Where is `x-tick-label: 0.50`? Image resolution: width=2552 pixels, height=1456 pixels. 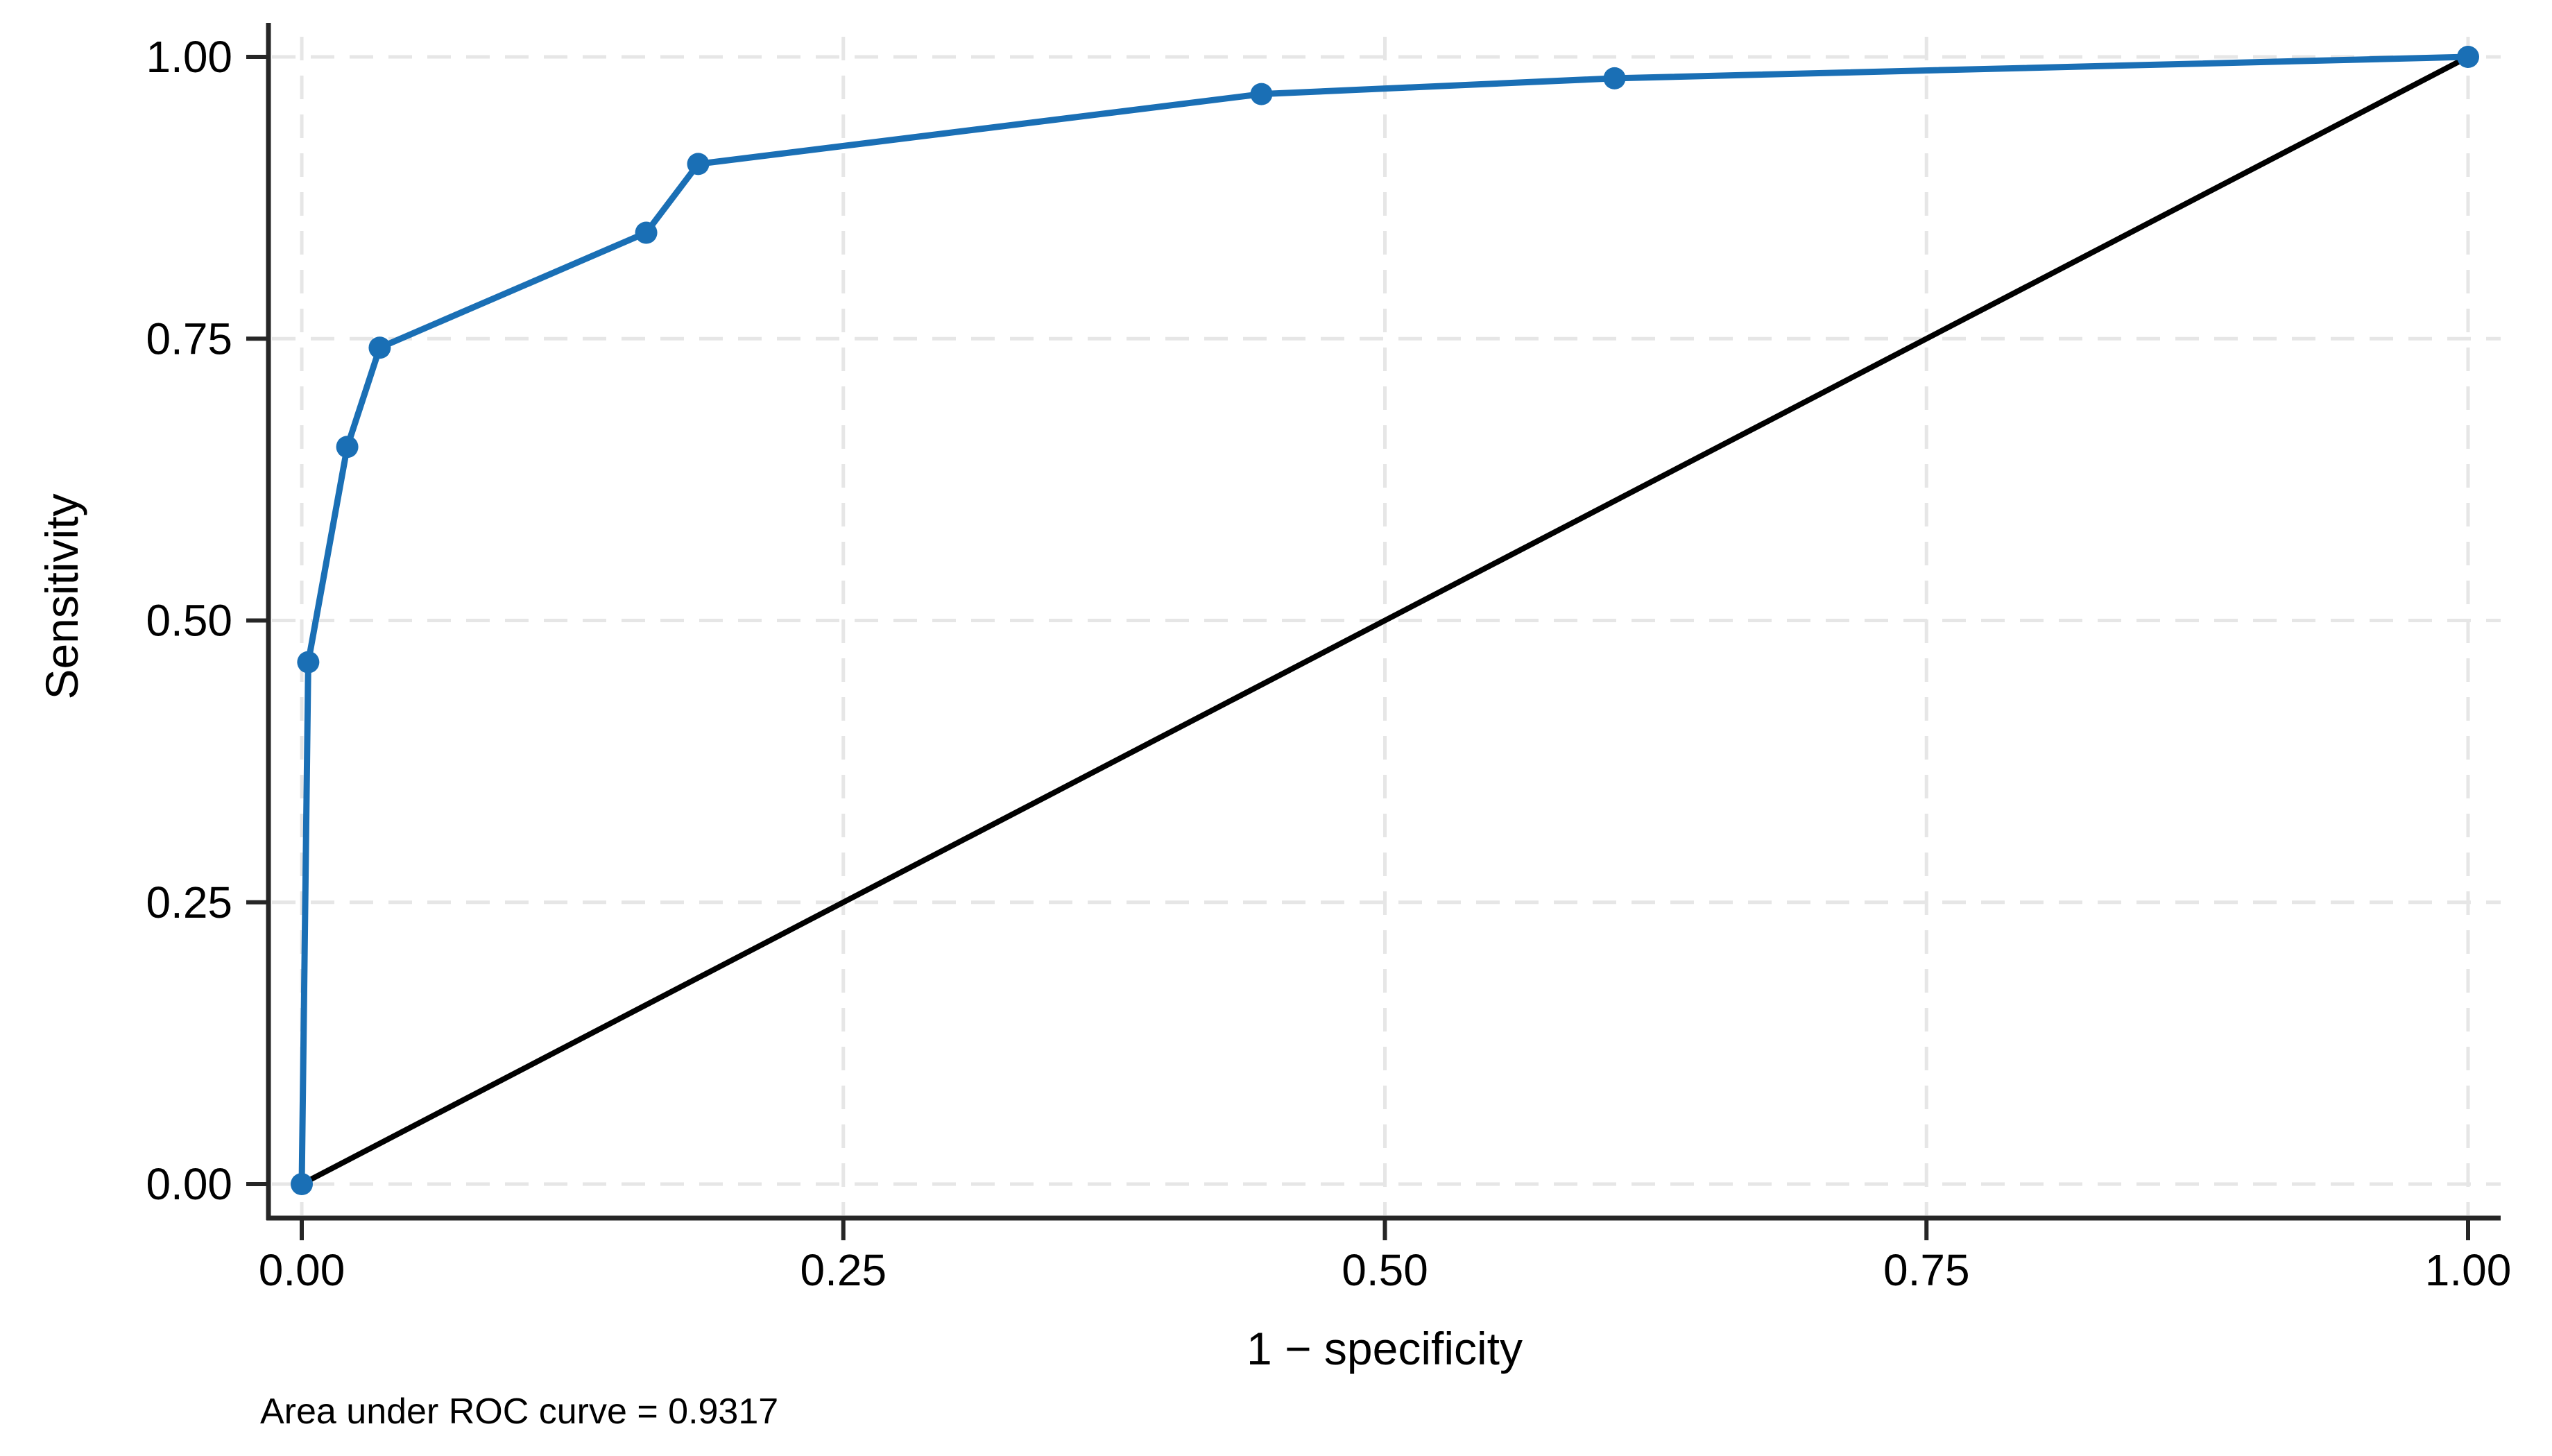
x-tick-label: 0.50 is located at coordinates (1385, 1270).